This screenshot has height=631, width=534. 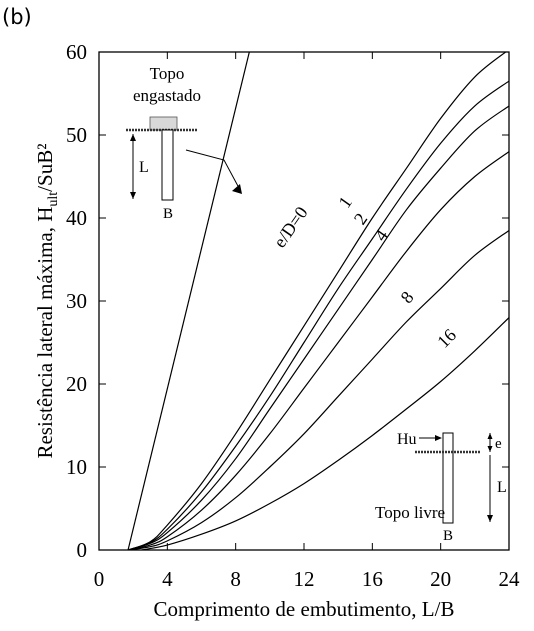 What do you see at coordinates (168, 214) in the screenshot?
I see `fixed-head-B: B` at bounding box center [168, 214].